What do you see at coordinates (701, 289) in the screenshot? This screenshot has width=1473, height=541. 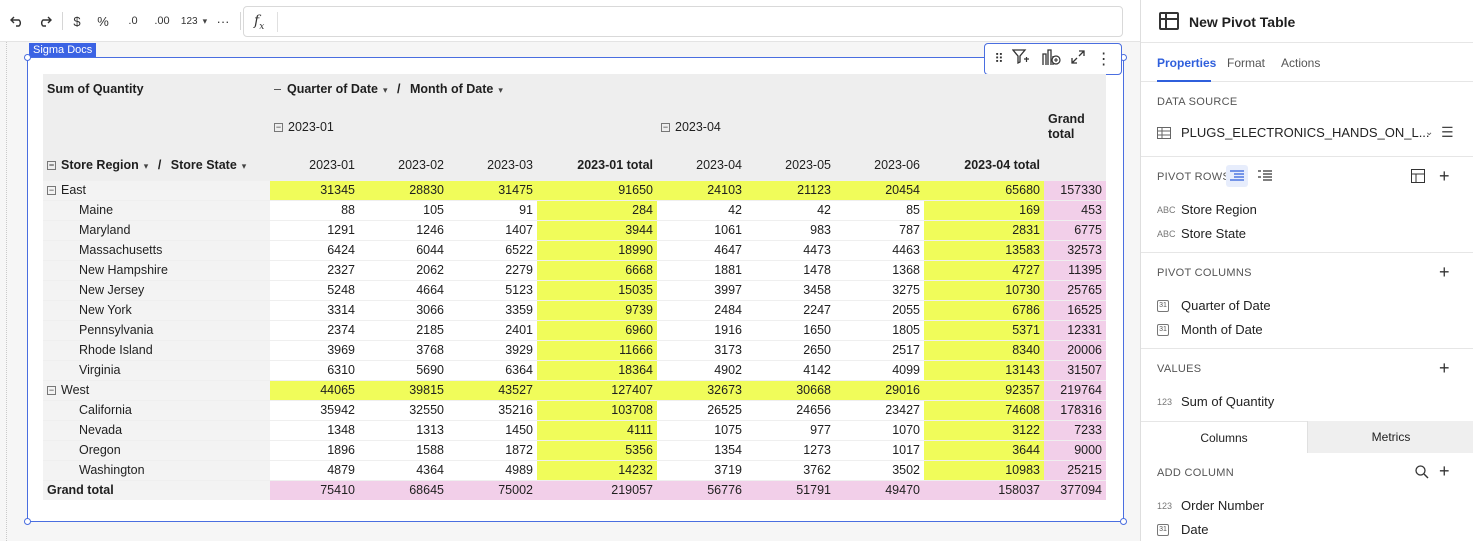 I see `value-cell: 3997` at bounding box center [701, 289].